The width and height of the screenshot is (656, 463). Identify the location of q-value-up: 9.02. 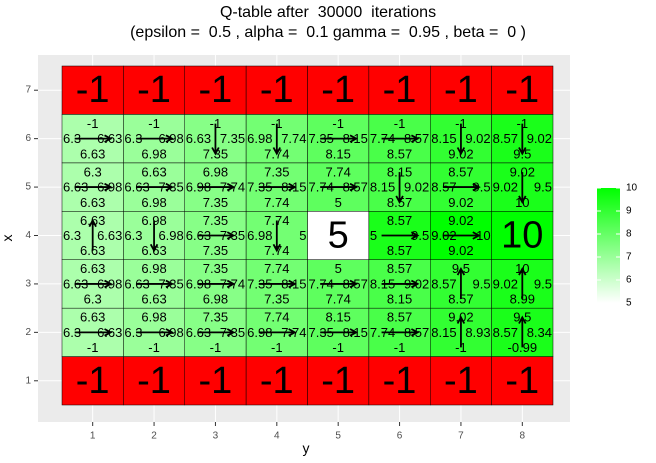
(522, 171).